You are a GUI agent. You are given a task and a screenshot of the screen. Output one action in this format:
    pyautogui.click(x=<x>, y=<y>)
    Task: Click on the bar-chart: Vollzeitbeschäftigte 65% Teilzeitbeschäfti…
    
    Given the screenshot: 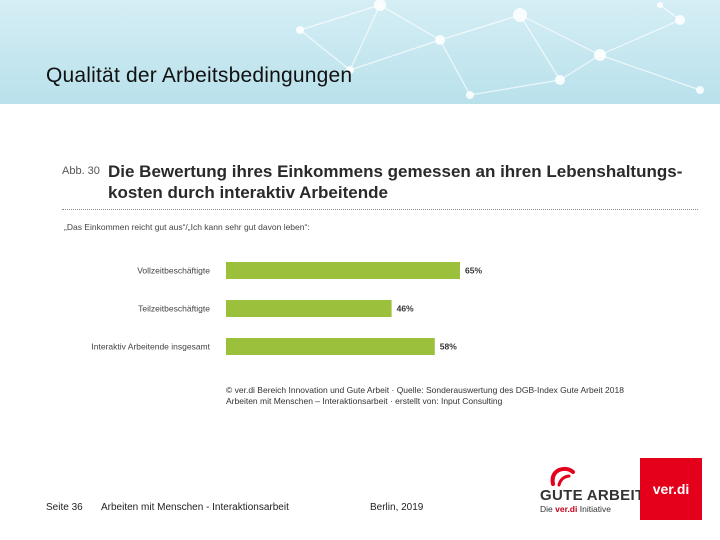 What is the action you would take?
    pyautogui.click(x=286, y=308)
    